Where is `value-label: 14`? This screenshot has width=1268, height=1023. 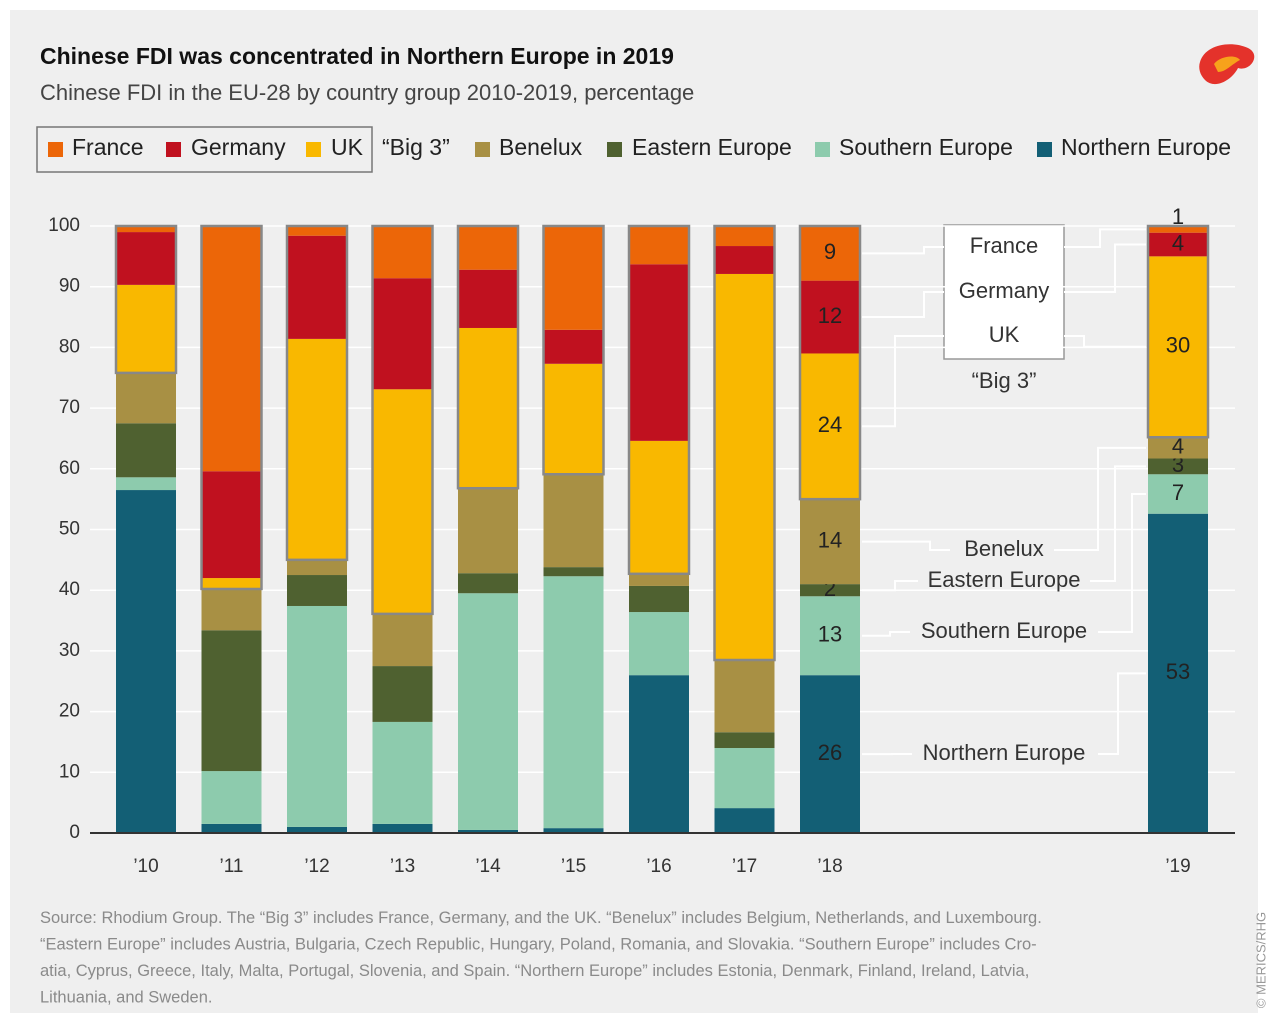 value-label: 14 is located at coordinates (830, 539).